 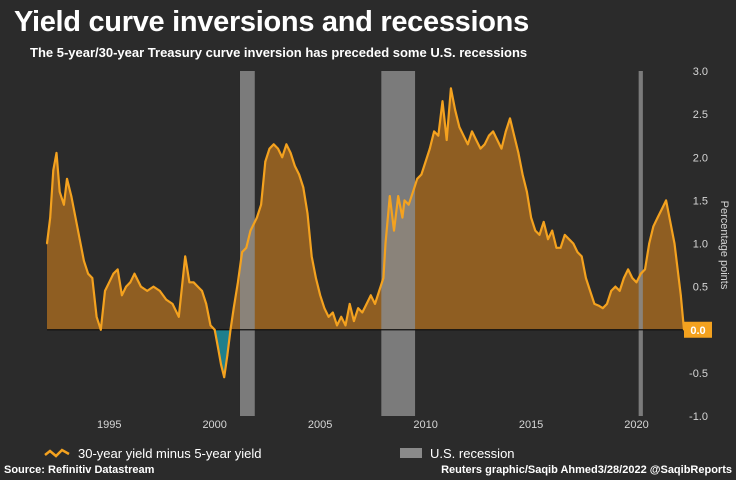 I want to click on last-value-badge, so click(x=698, y=329).